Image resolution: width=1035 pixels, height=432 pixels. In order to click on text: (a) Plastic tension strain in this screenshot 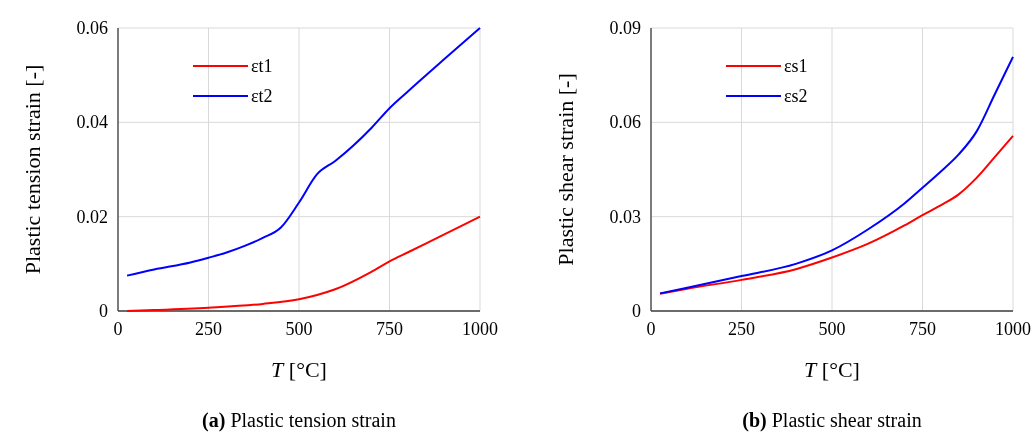, I will do `click(299, 420)`.